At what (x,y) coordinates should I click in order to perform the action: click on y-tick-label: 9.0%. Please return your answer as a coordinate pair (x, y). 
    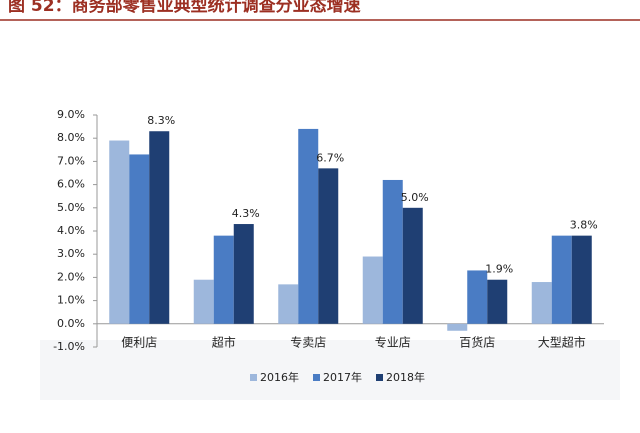
    Looking at the image, I should click on (71, 114).